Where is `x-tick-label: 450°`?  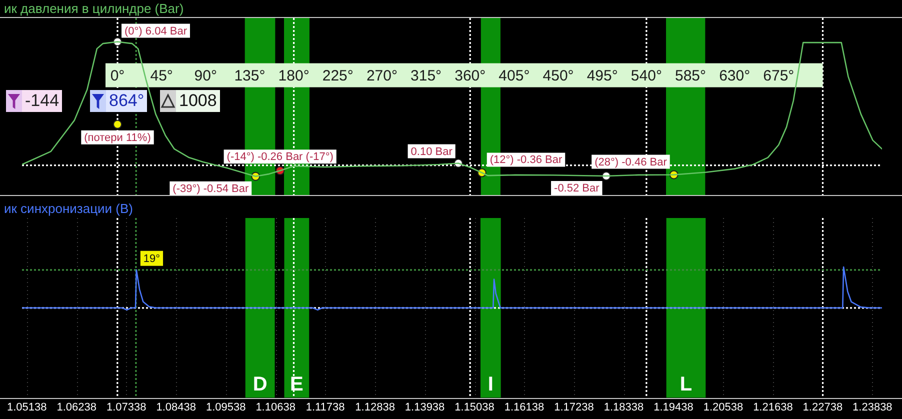
x-tick-label: 450° is located at coordinates (558, 75).